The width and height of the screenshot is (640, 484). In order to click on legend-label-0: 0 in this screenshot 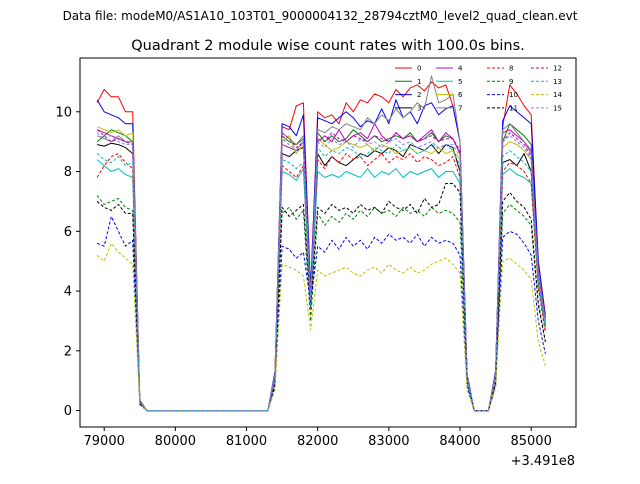, I will do `click(419, 69)`.